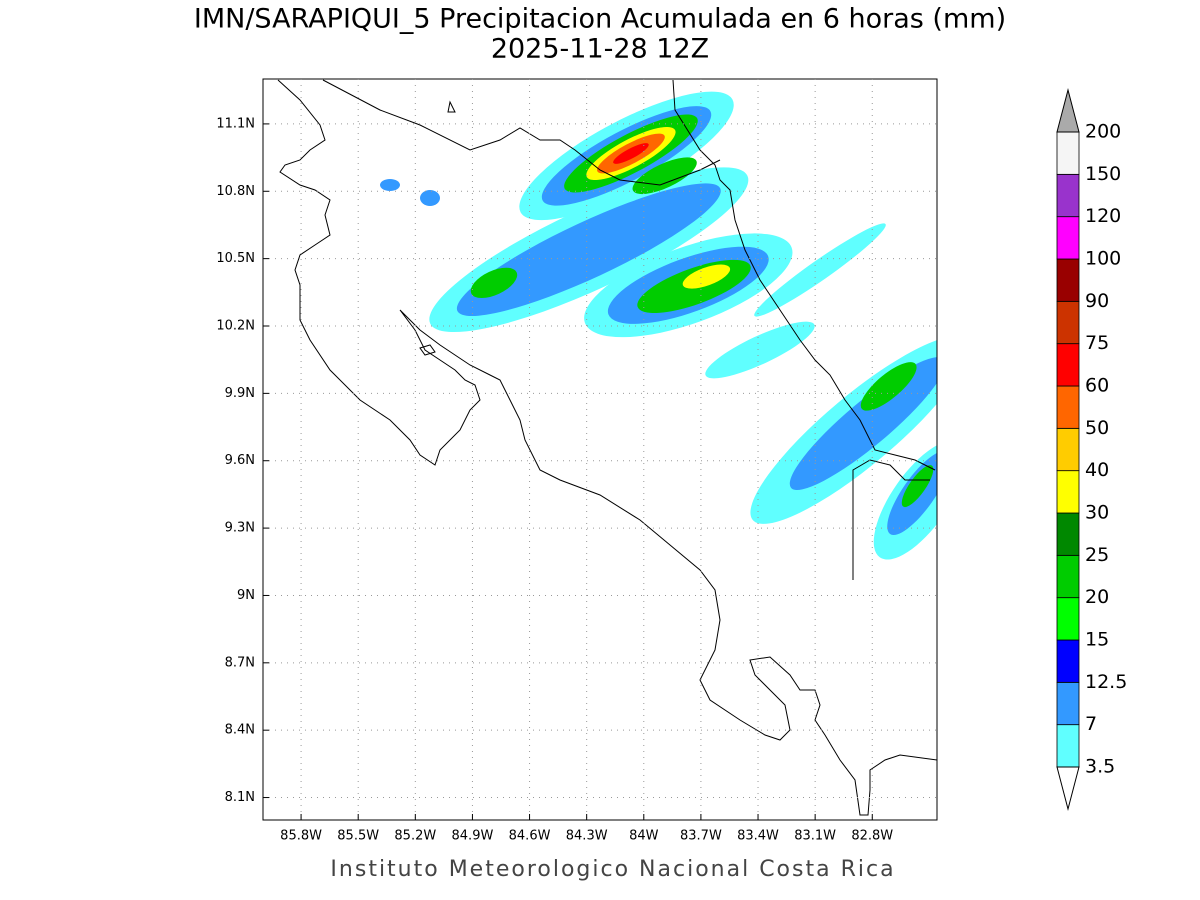 The width and height of the screenshot is (1200, 900). Describe the element at coordinates (240, 662) in the screenshot. I see `y-tick-label: 8.7N` at that location.